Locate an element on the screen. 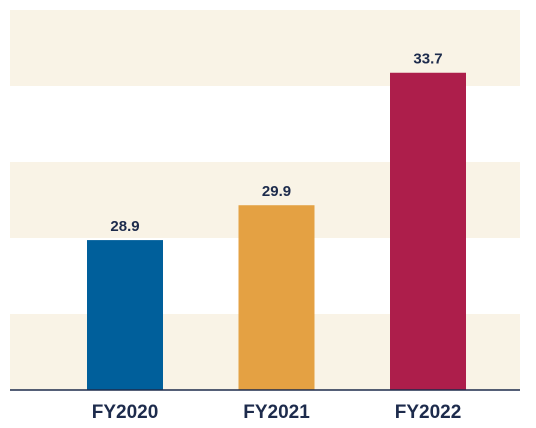  x-tick-label: FY2020 is located at coordinates (125, 412).